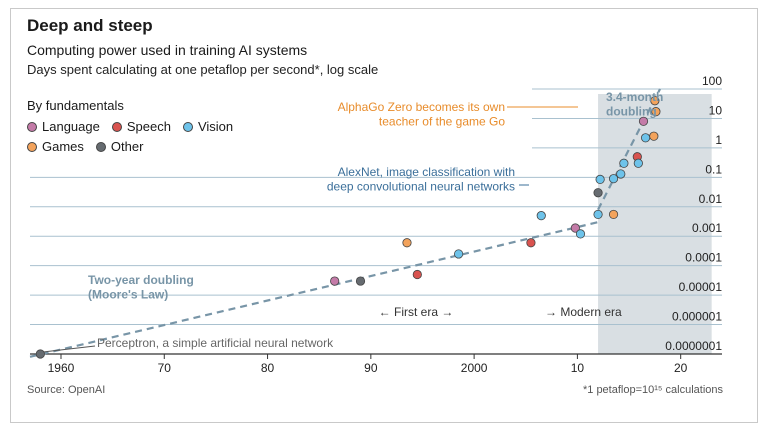 This screenshot has width=768, height=431. Describe the element at coordinates (127, 146) in the screenshot. I see `legend-label-other: Other` at that location.